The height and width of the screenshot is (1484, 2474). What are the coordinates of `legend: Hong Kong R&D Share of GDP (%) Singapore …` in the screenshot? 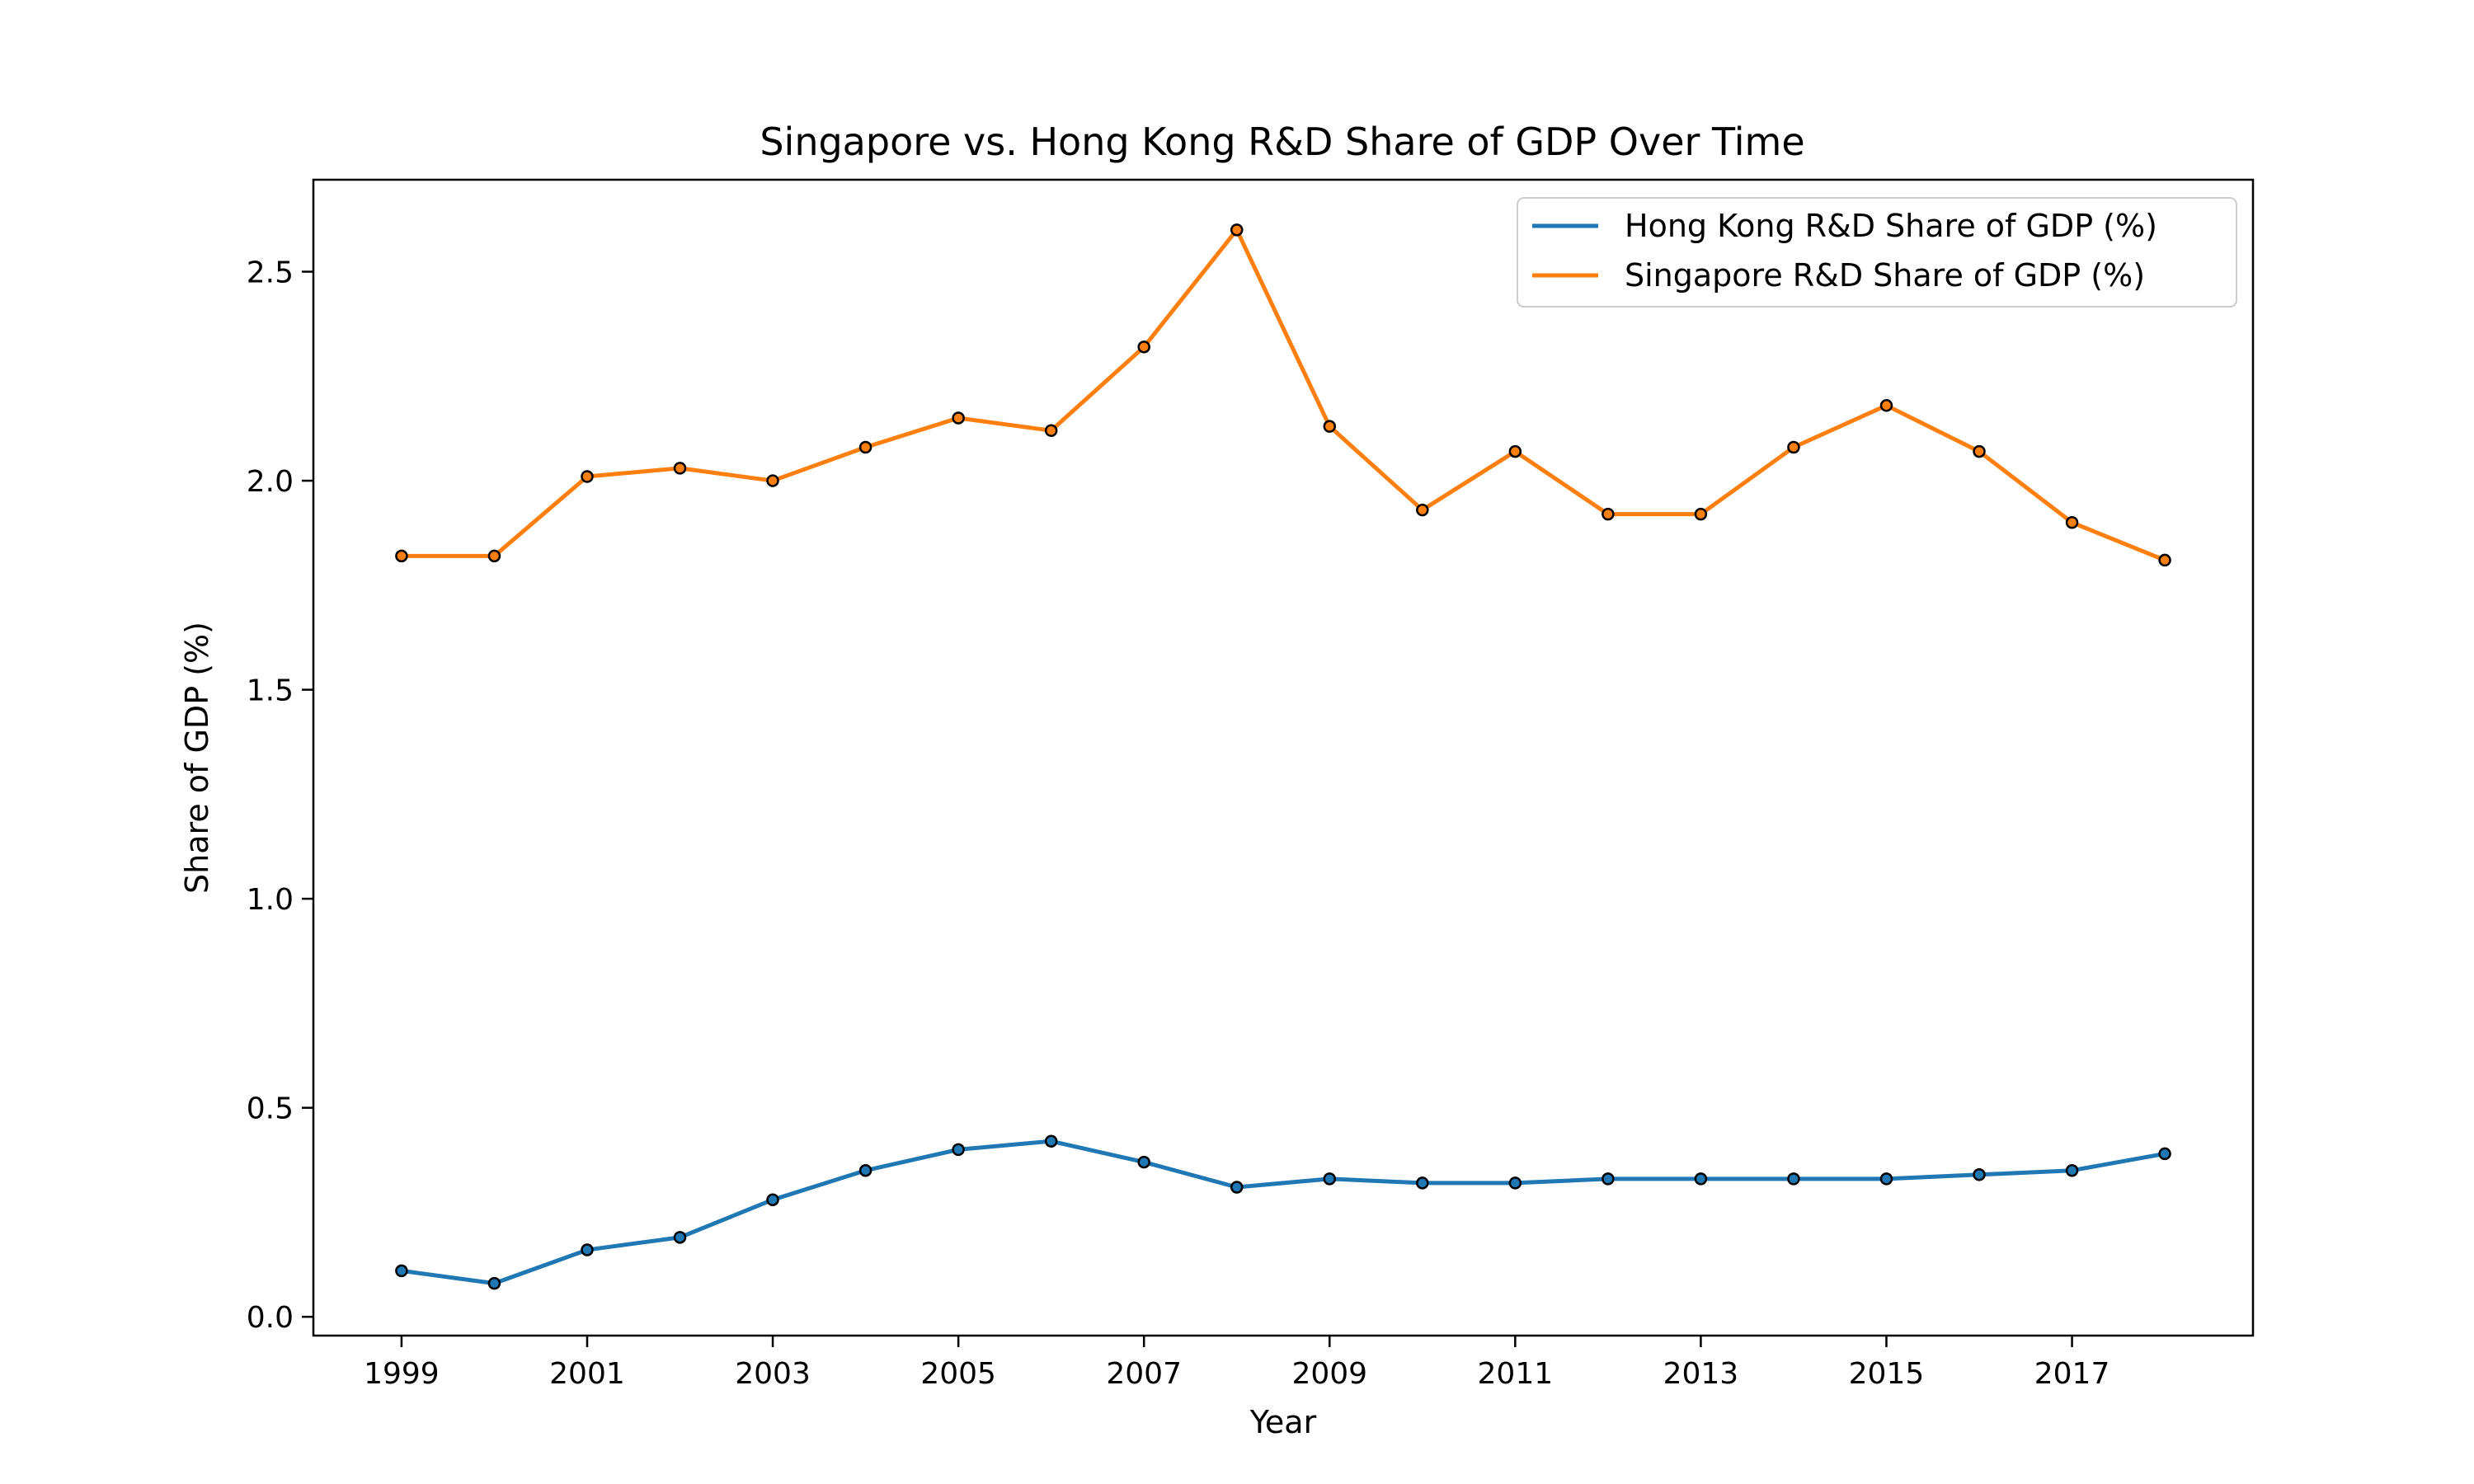 It's located at (1877, 252).